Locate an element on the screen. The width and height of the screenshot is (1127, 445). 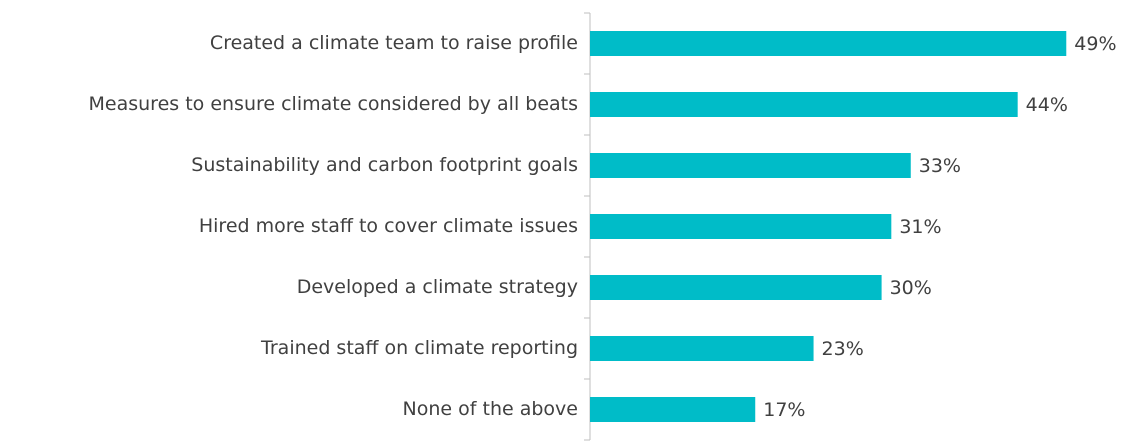
value-label: 23% is located at coordinates (843, 349).